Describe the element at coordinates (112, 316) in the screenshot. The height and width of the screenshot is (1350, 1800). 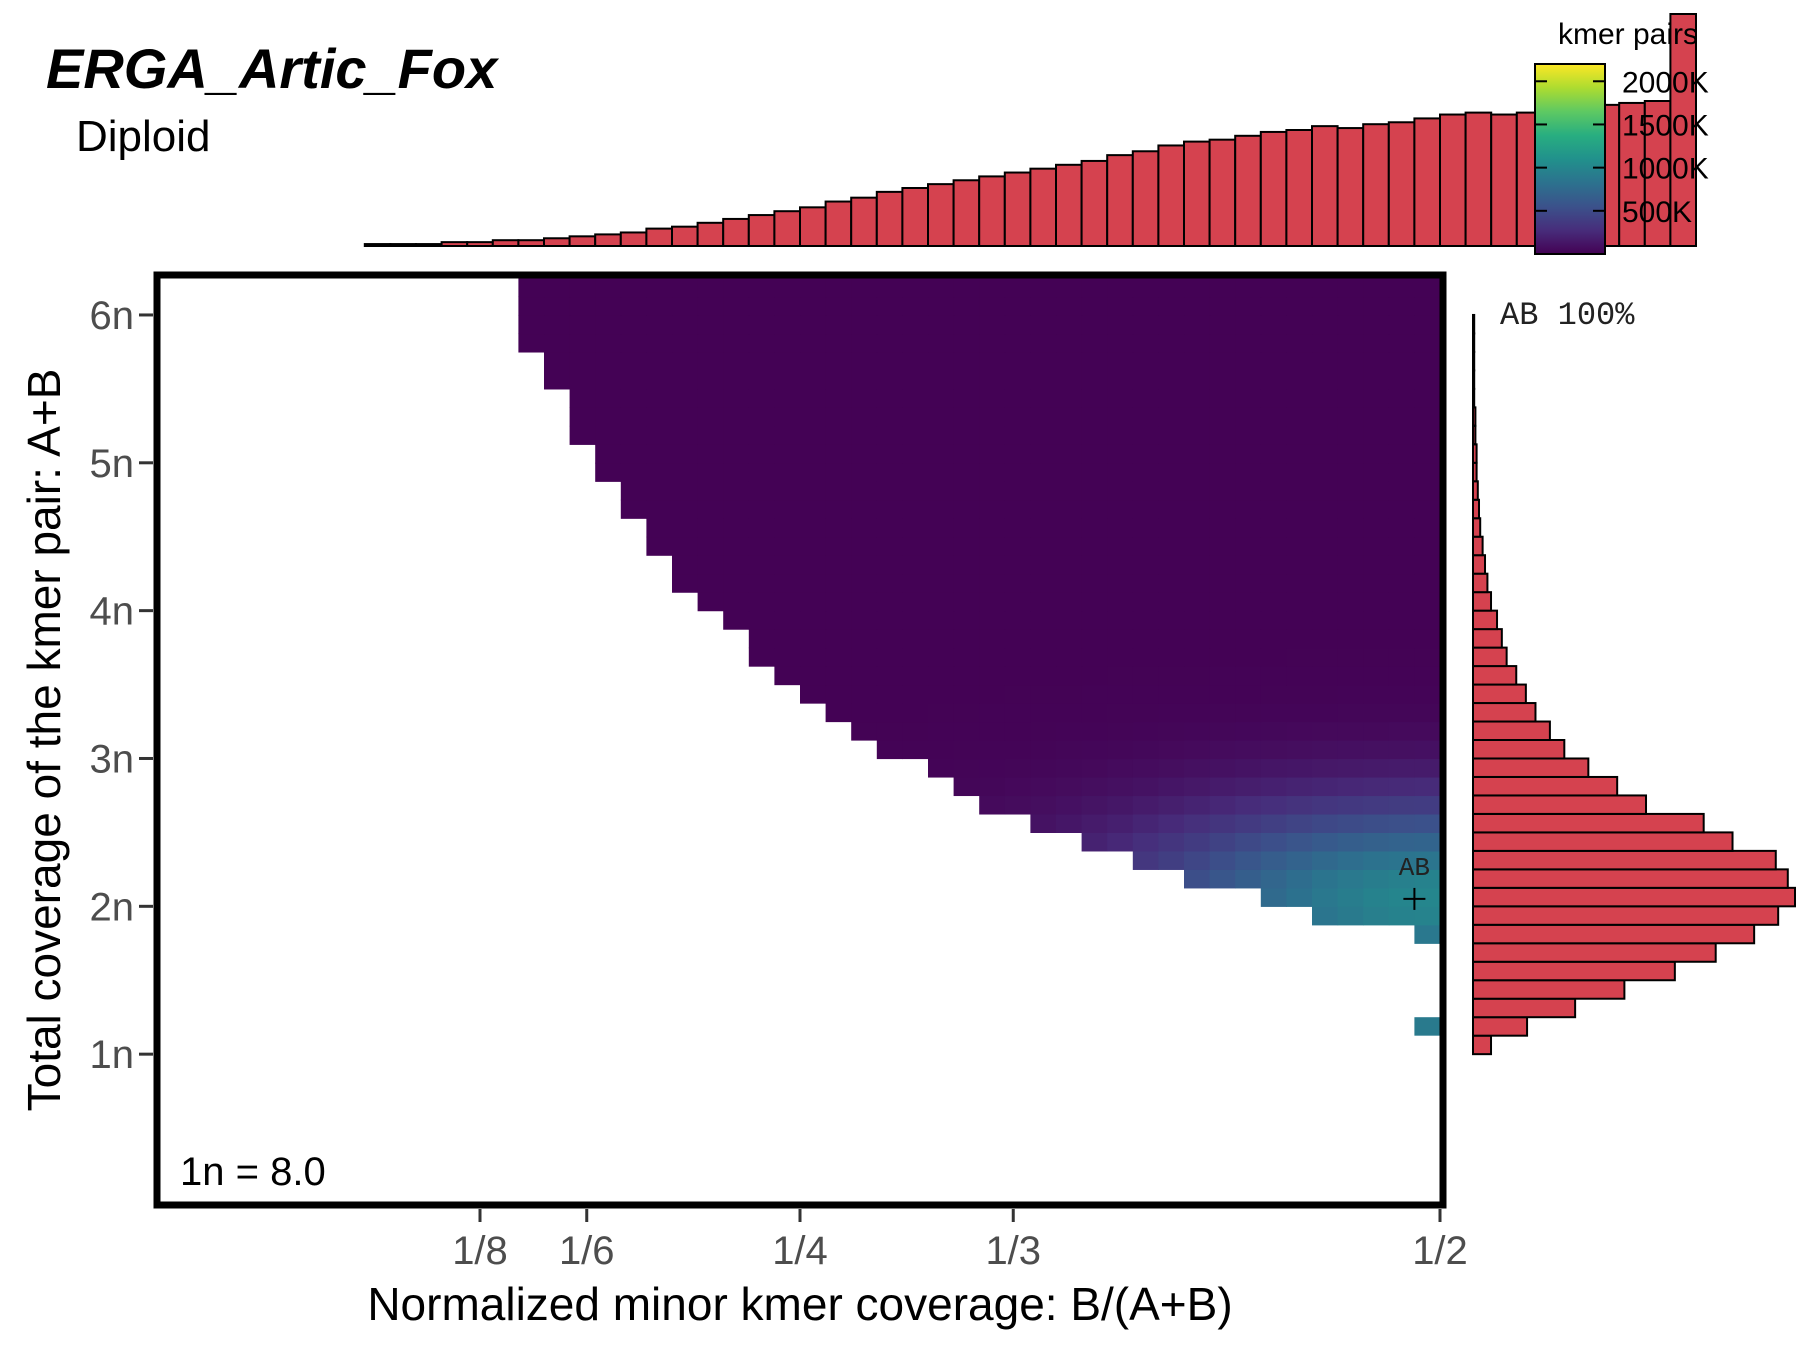
I see `y-tick-label: 6n` at that location.